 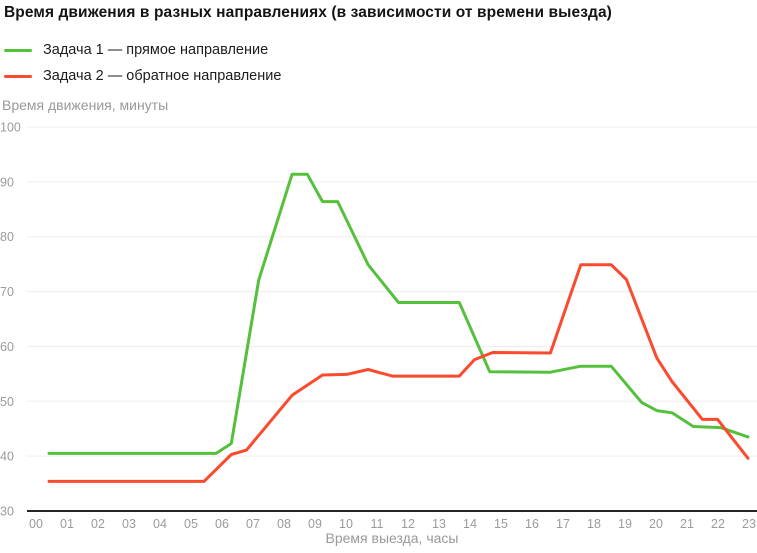 What do you see at coordinates (563, 524) in the screenshot?
I see `x-tick-label: 17` at bounding box center [563, 524].